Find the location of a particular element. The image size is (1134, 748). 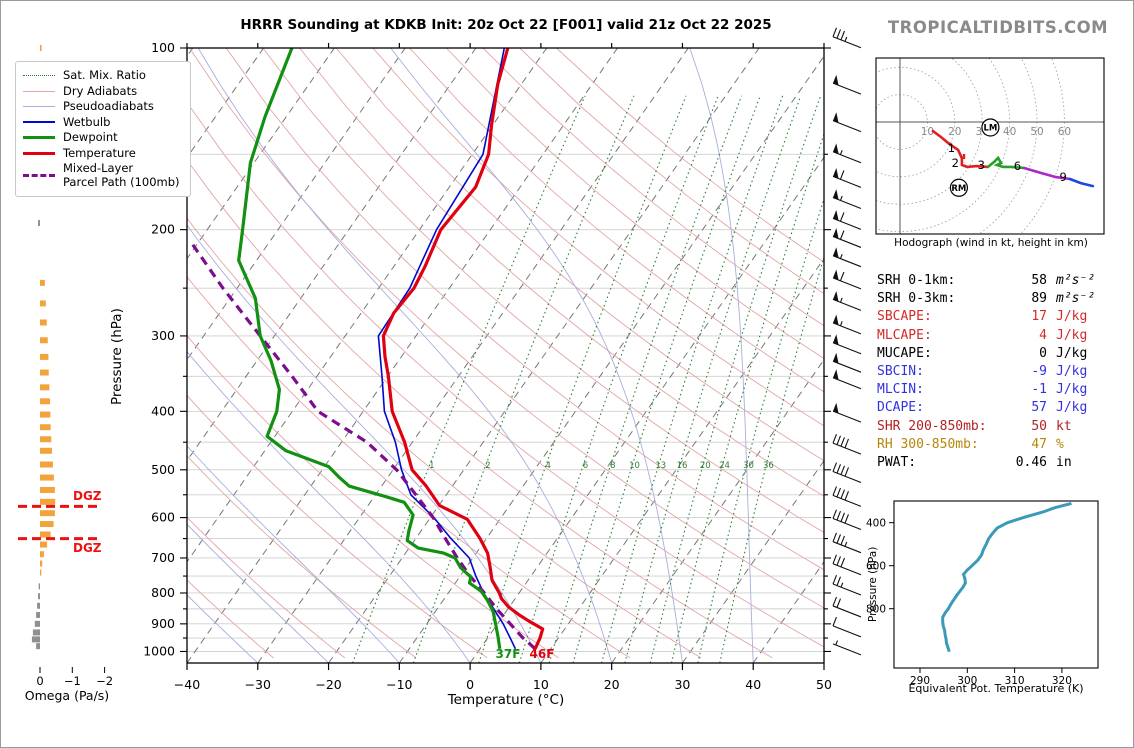

mixing-ratio-label: 20 is located at coordinates (705, 466).